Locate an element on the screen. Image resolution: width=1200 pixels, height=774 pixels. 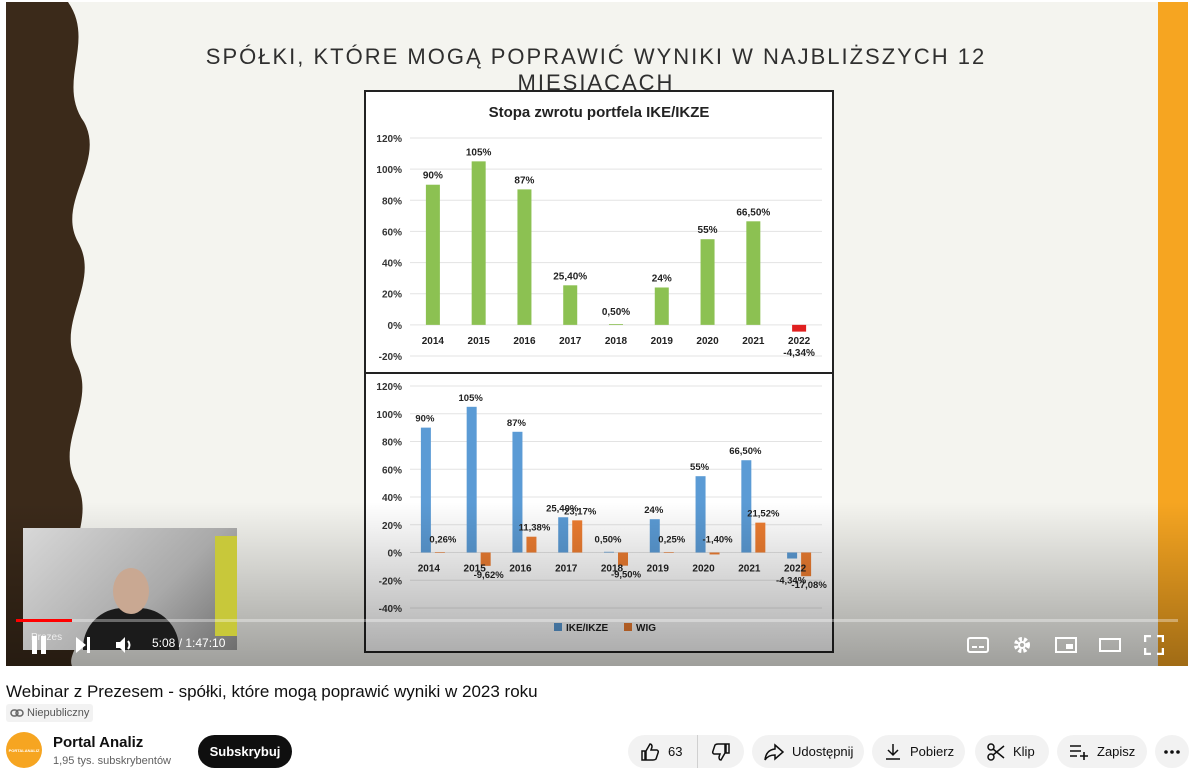
time-display: 5:08 / 1:47:10 is located at coordinates (189, 643).